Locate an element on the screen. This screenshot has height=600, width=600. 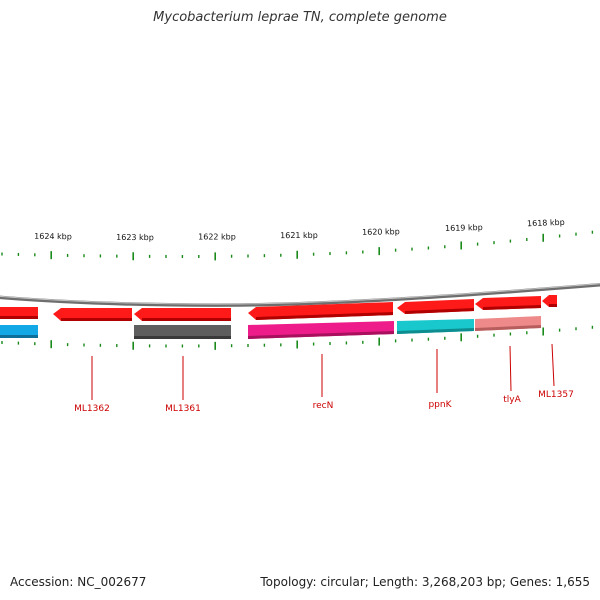
gene-label-ML1361: ML1361 is located at coordinates (183, 409).